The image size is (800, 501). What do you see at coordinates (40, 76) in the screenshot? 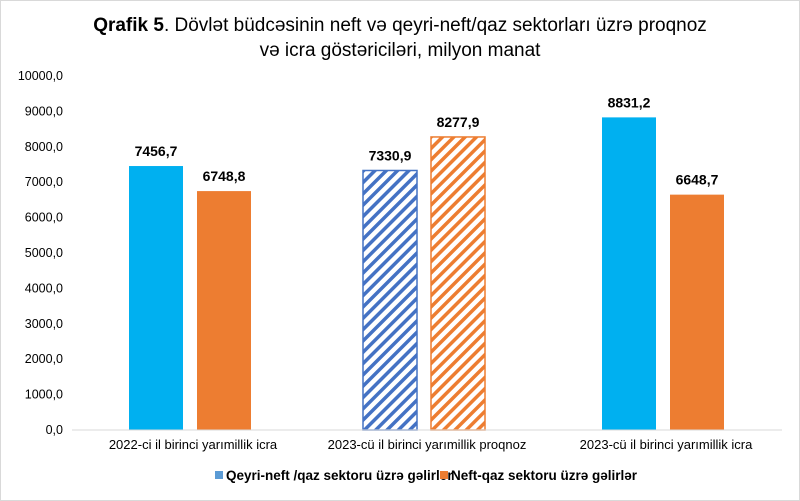
I see `y-tick-label: 10000,0` at bounding box center [40, 76].